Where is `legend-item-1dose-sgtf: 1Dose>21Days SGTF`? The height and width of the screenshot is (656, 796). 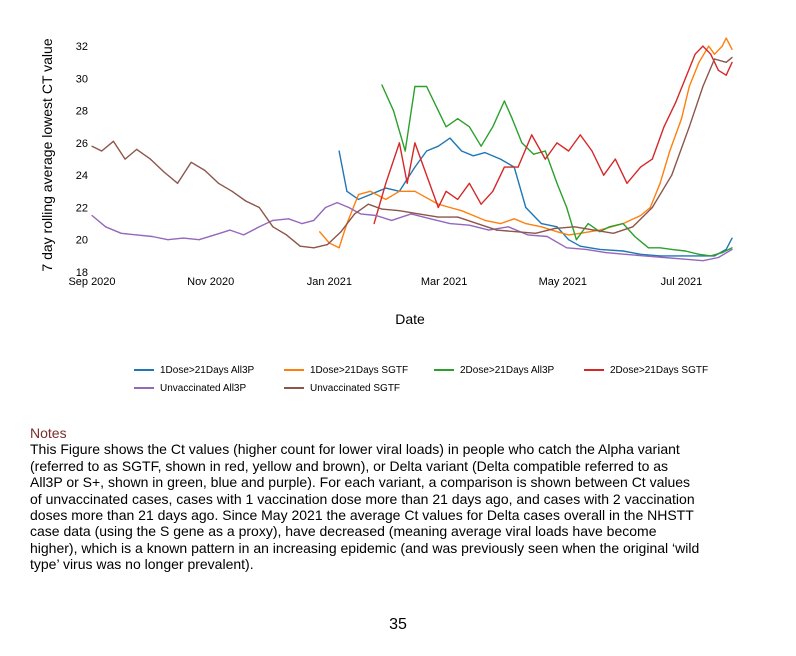
legend-item-1dose-sgtf: 1Dose>21Days SGTF is located at coordinates (359, 370).